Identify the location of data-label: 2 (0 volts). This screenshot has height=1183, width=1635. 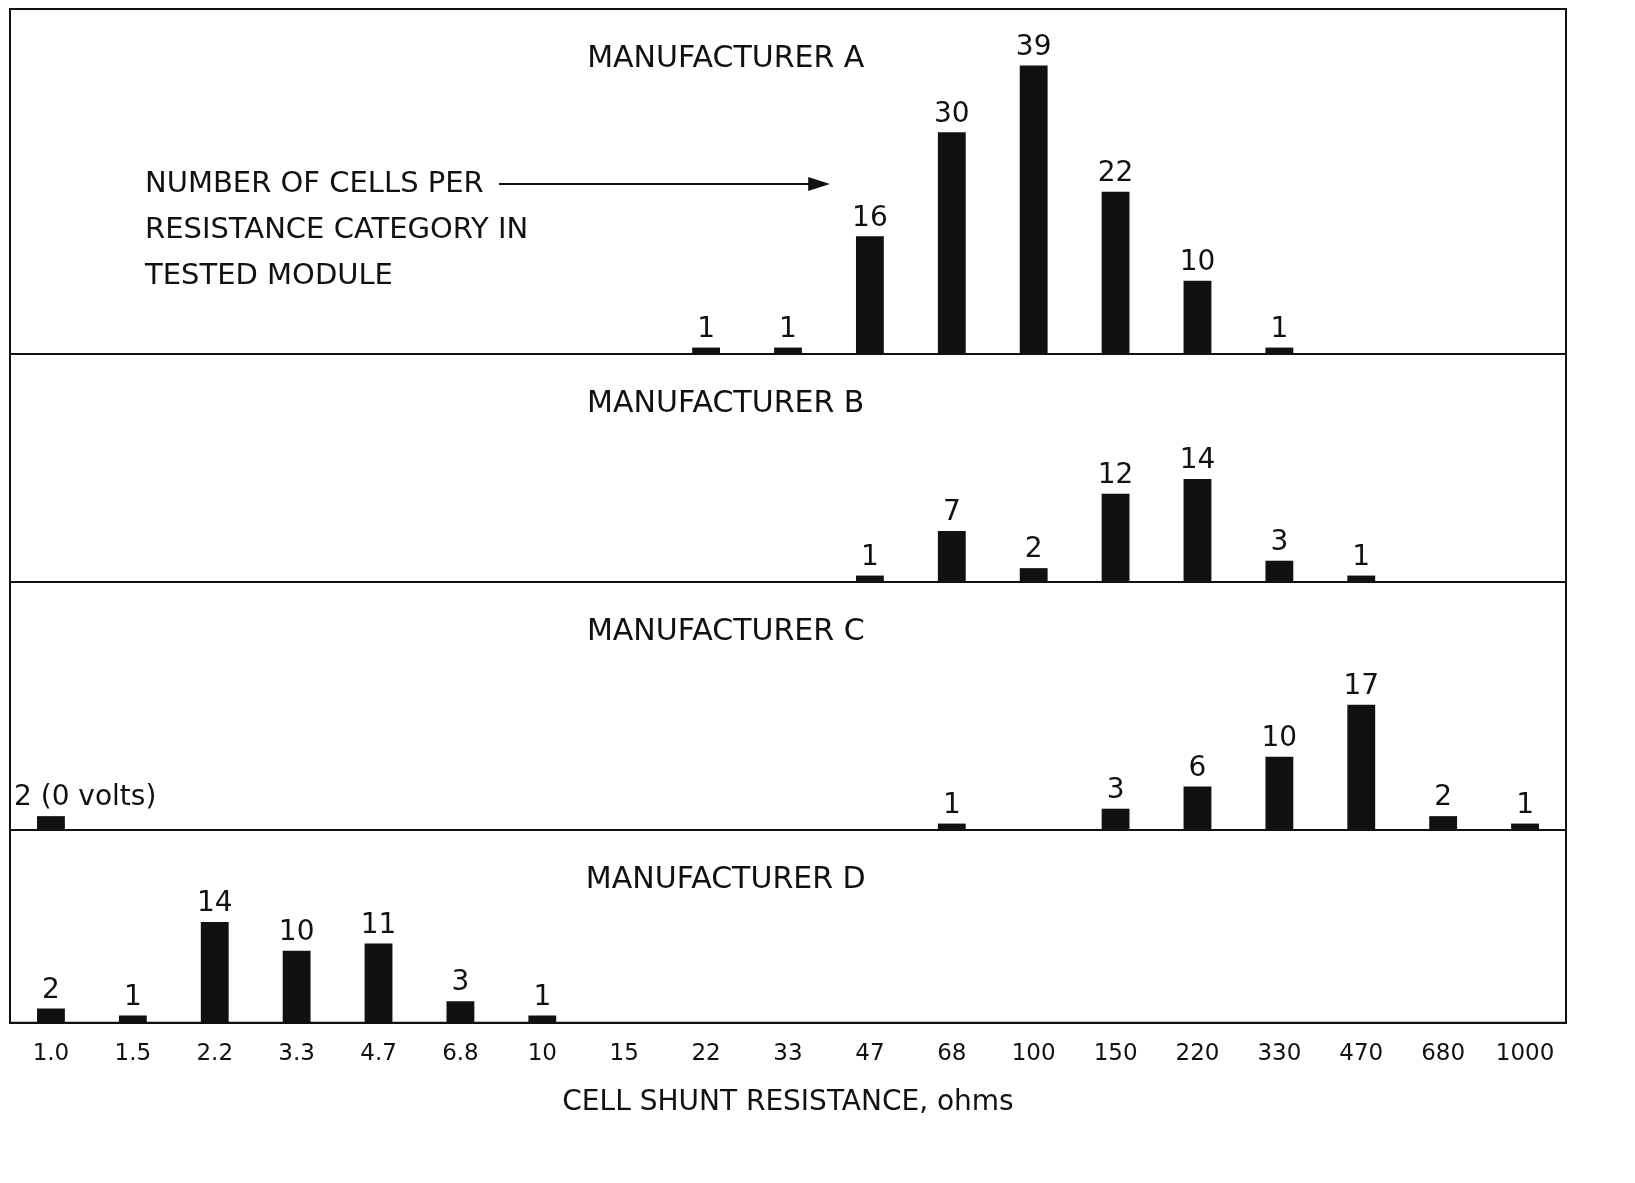
(85, 796).